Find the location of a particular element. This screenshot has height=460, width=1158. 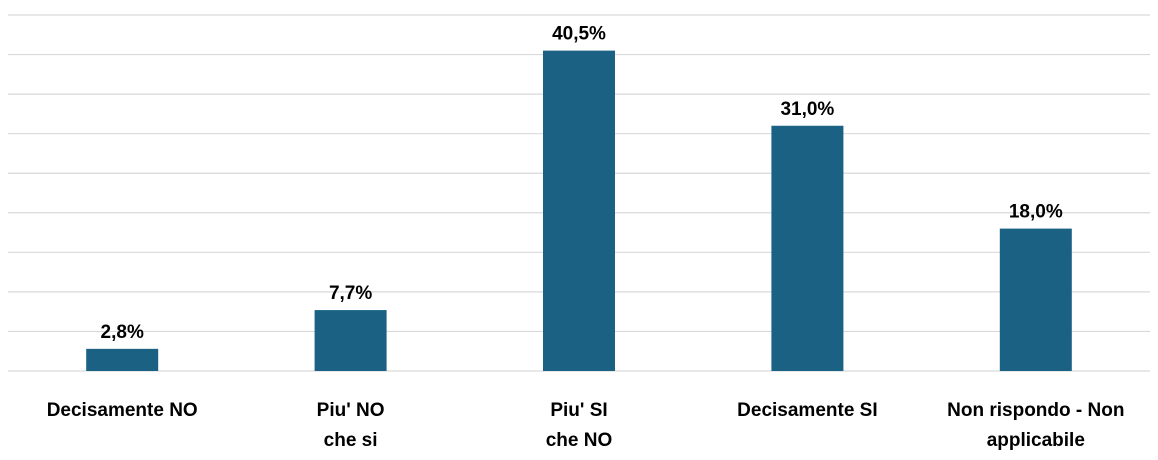

category-label: Decisamente SI is located at coordinates (807, 410).